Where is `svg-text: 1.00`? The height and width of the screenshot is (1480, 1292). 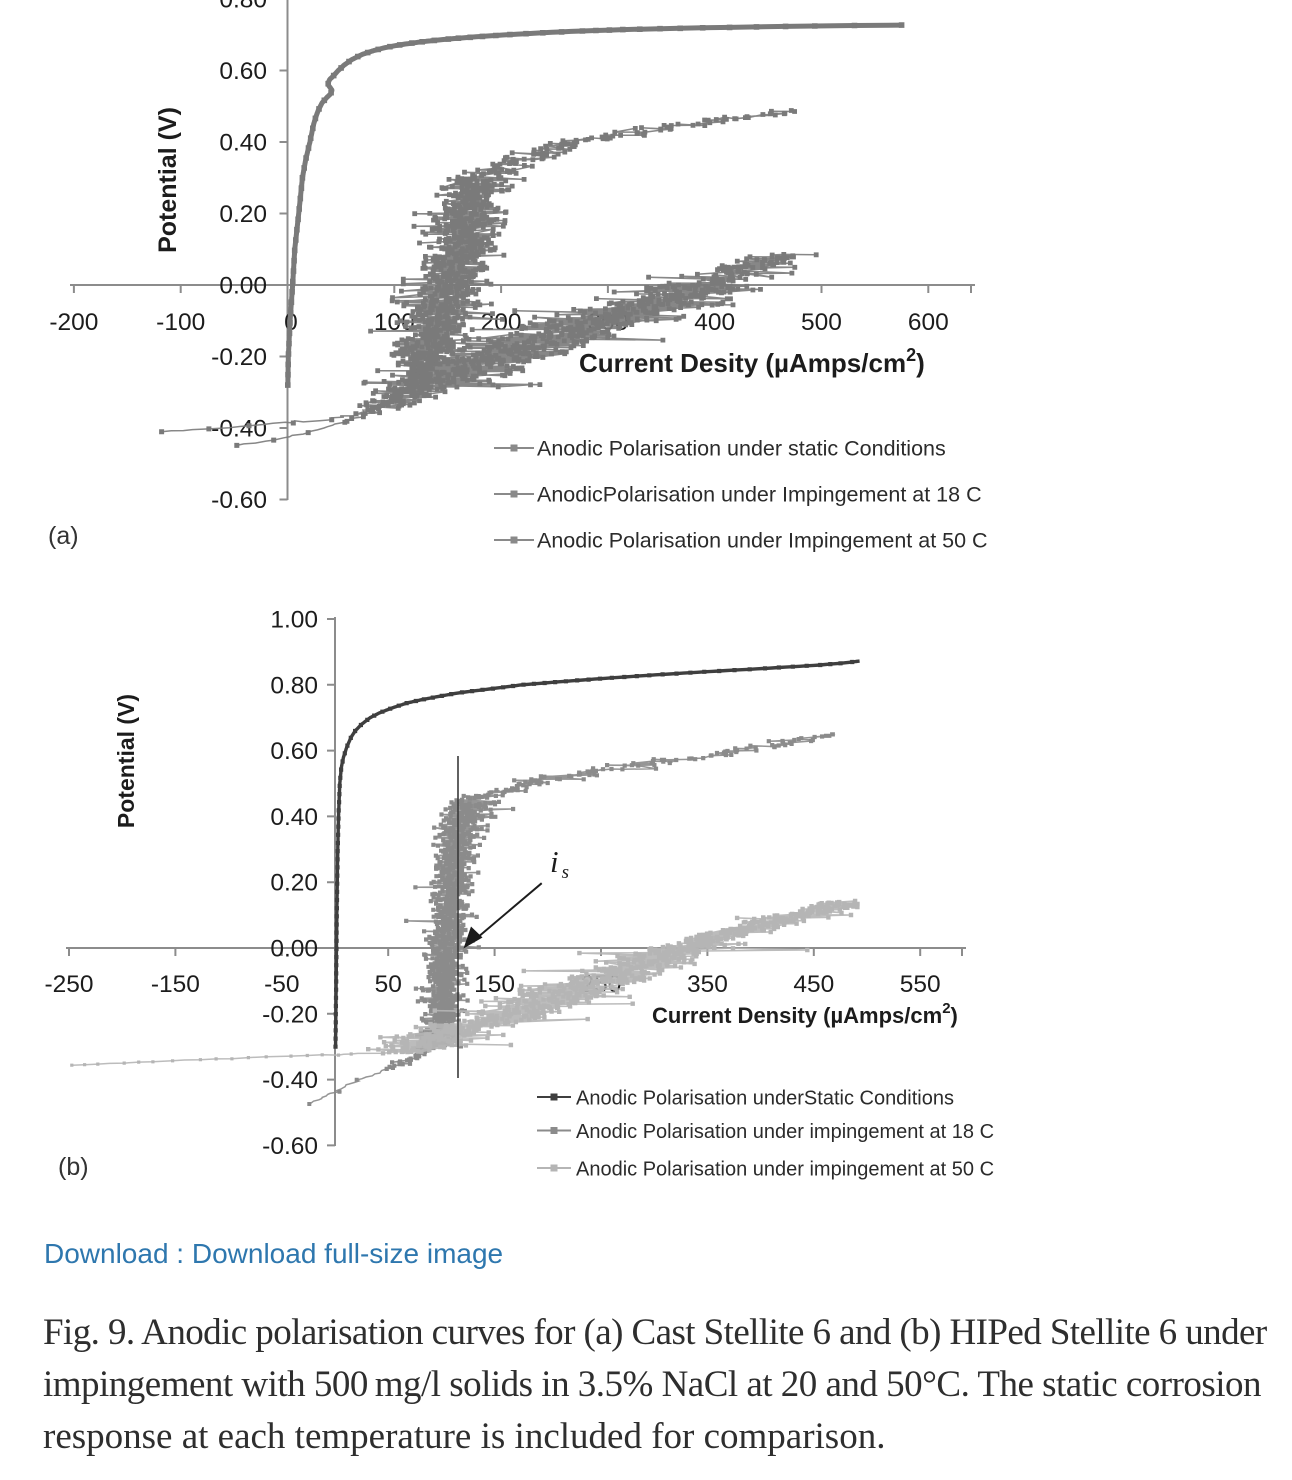
svg-text: 1.00 is located at coordinates (294, 620).